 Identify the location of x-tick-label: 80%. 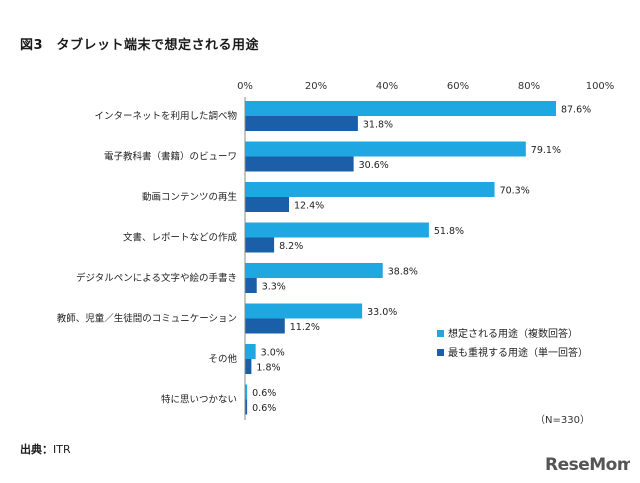
(529, 86).